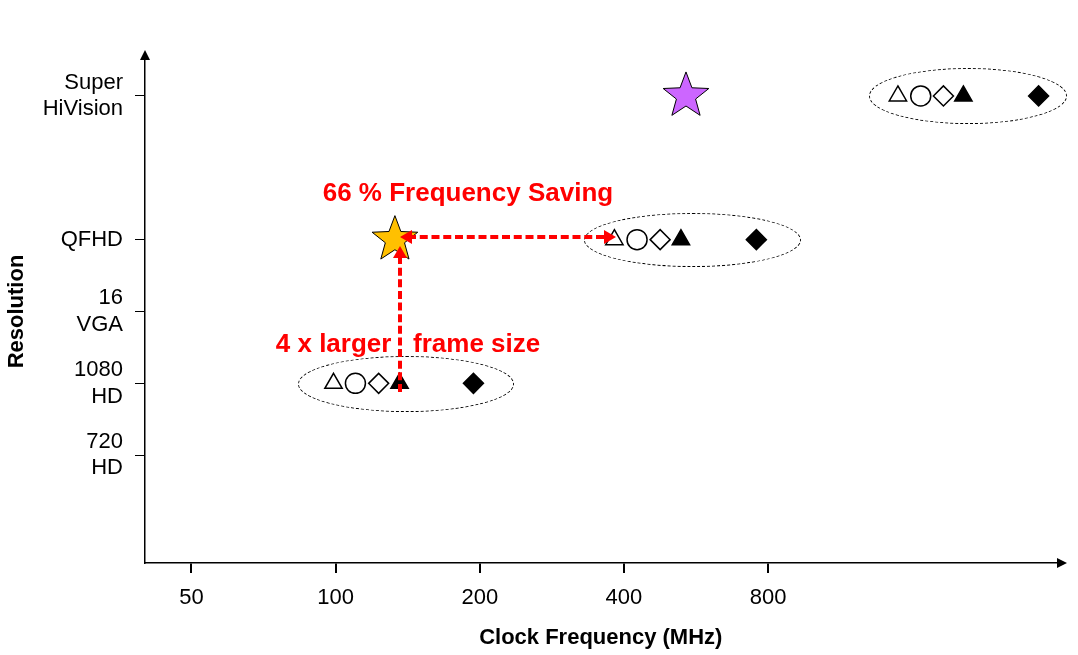  Describe the element at coordinates (191, 597) in the screenshot. I see `x-tick-label: 50` at that location.